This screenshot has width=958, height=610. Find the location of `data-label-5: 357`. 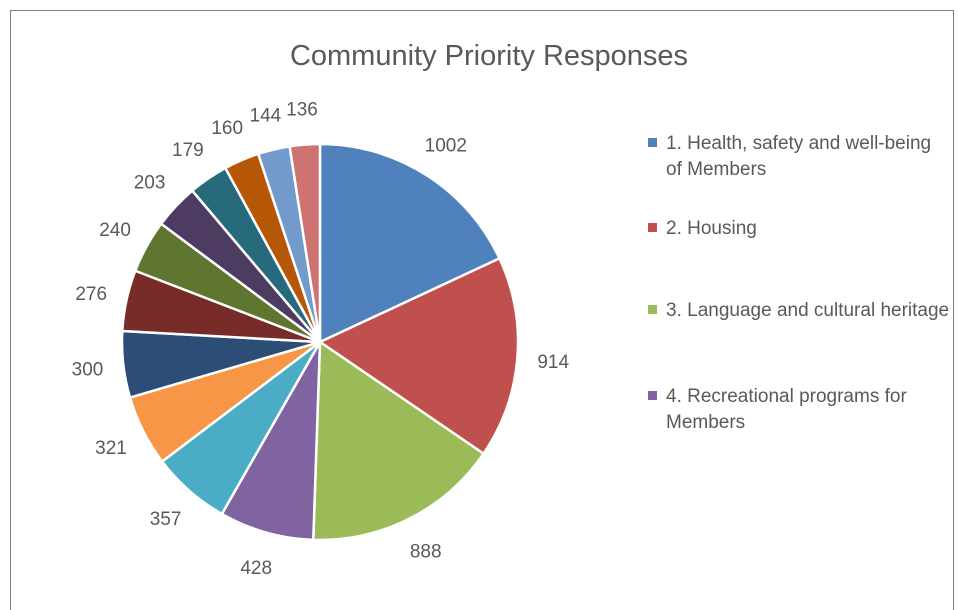

data-label-5: 357 is located at coordinates (166, 519).